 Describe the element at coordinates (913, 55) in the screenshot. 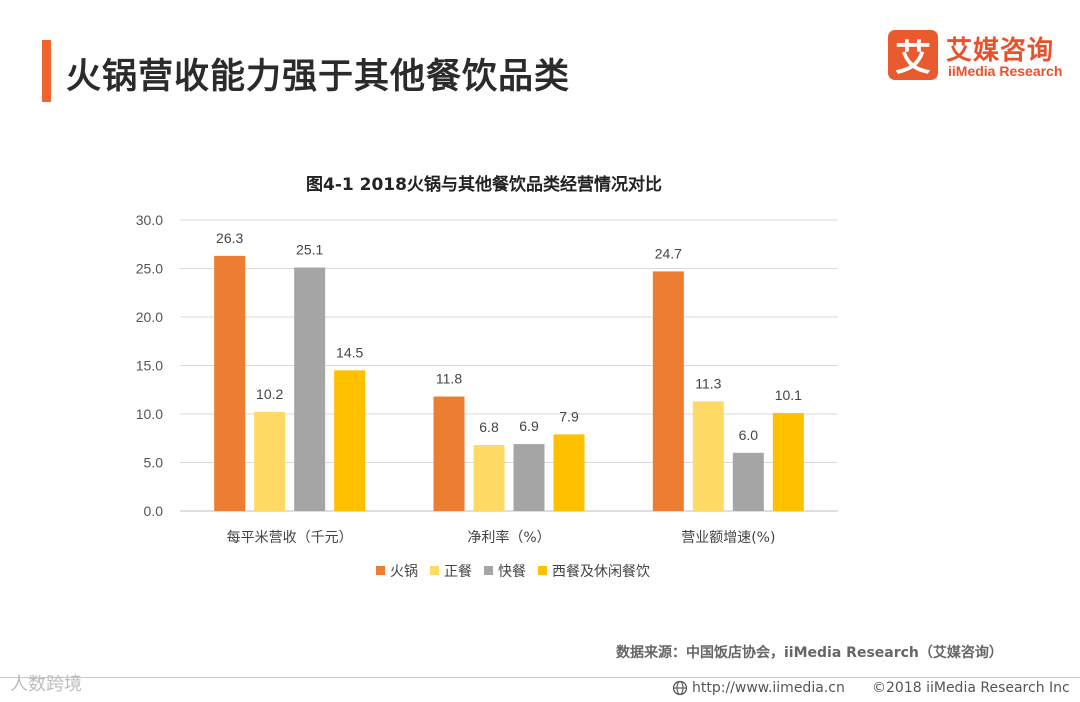

I see `logo-mark-icon: 艾` at that location.